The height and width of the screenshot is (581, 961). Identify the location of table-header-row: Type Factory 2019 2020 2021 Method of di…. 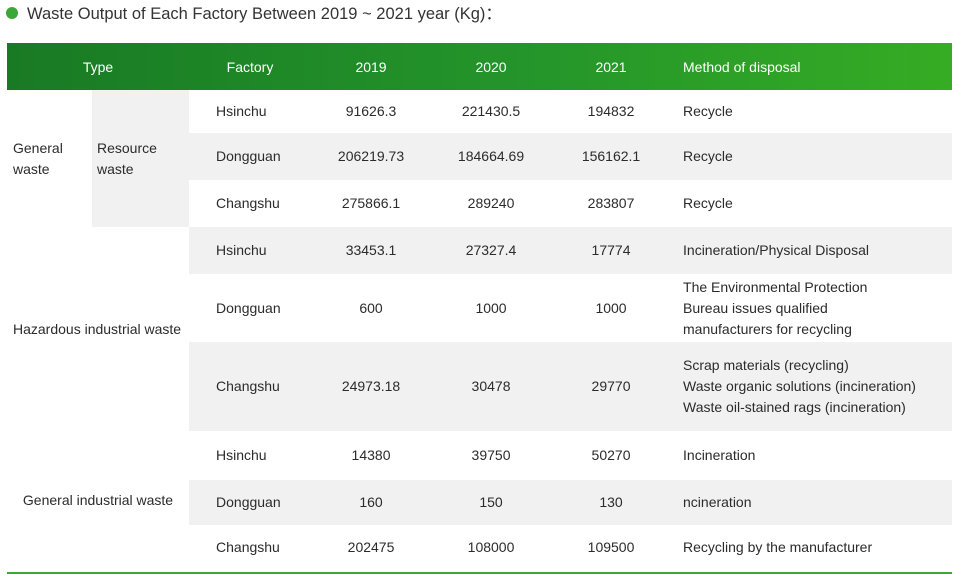
(480, 66).